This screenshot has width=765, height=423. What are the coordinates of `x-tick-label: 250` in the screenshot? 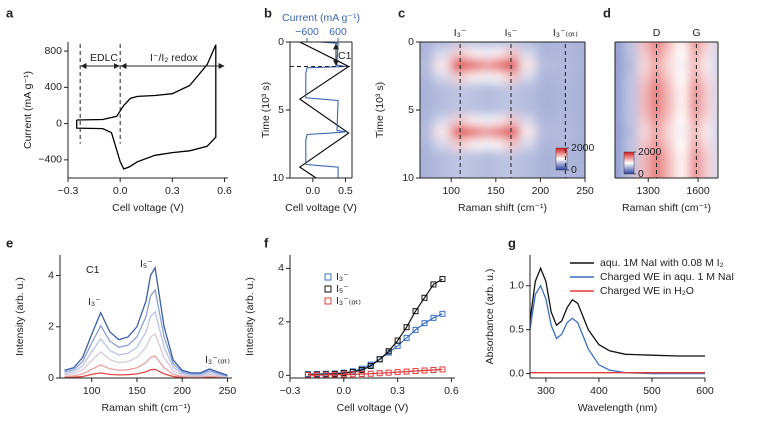 It's located at (585, 191).